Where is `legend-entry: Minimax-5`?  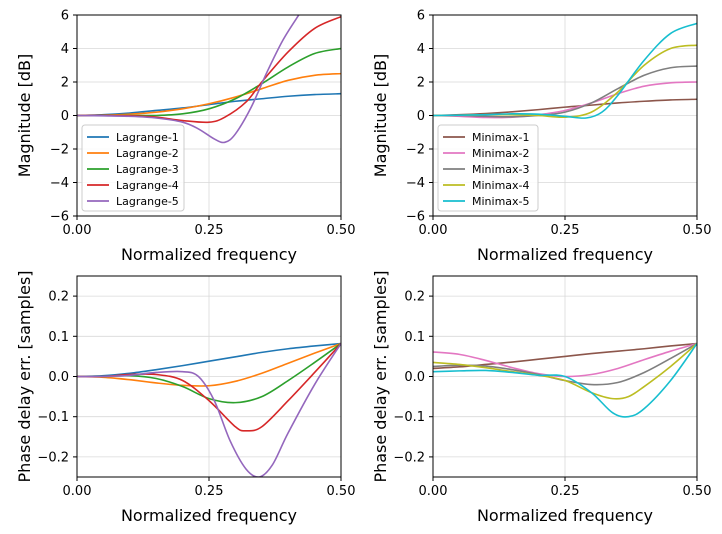 legend-entry: Minimax-5 is located at coordinates (501, 201).